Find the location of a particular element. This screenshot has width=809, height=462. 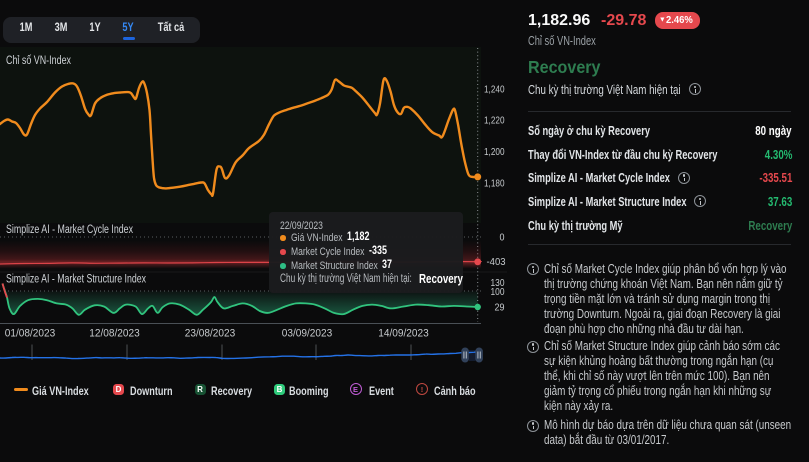

svg-text: 1,180 is located at coordinates (494, 184).